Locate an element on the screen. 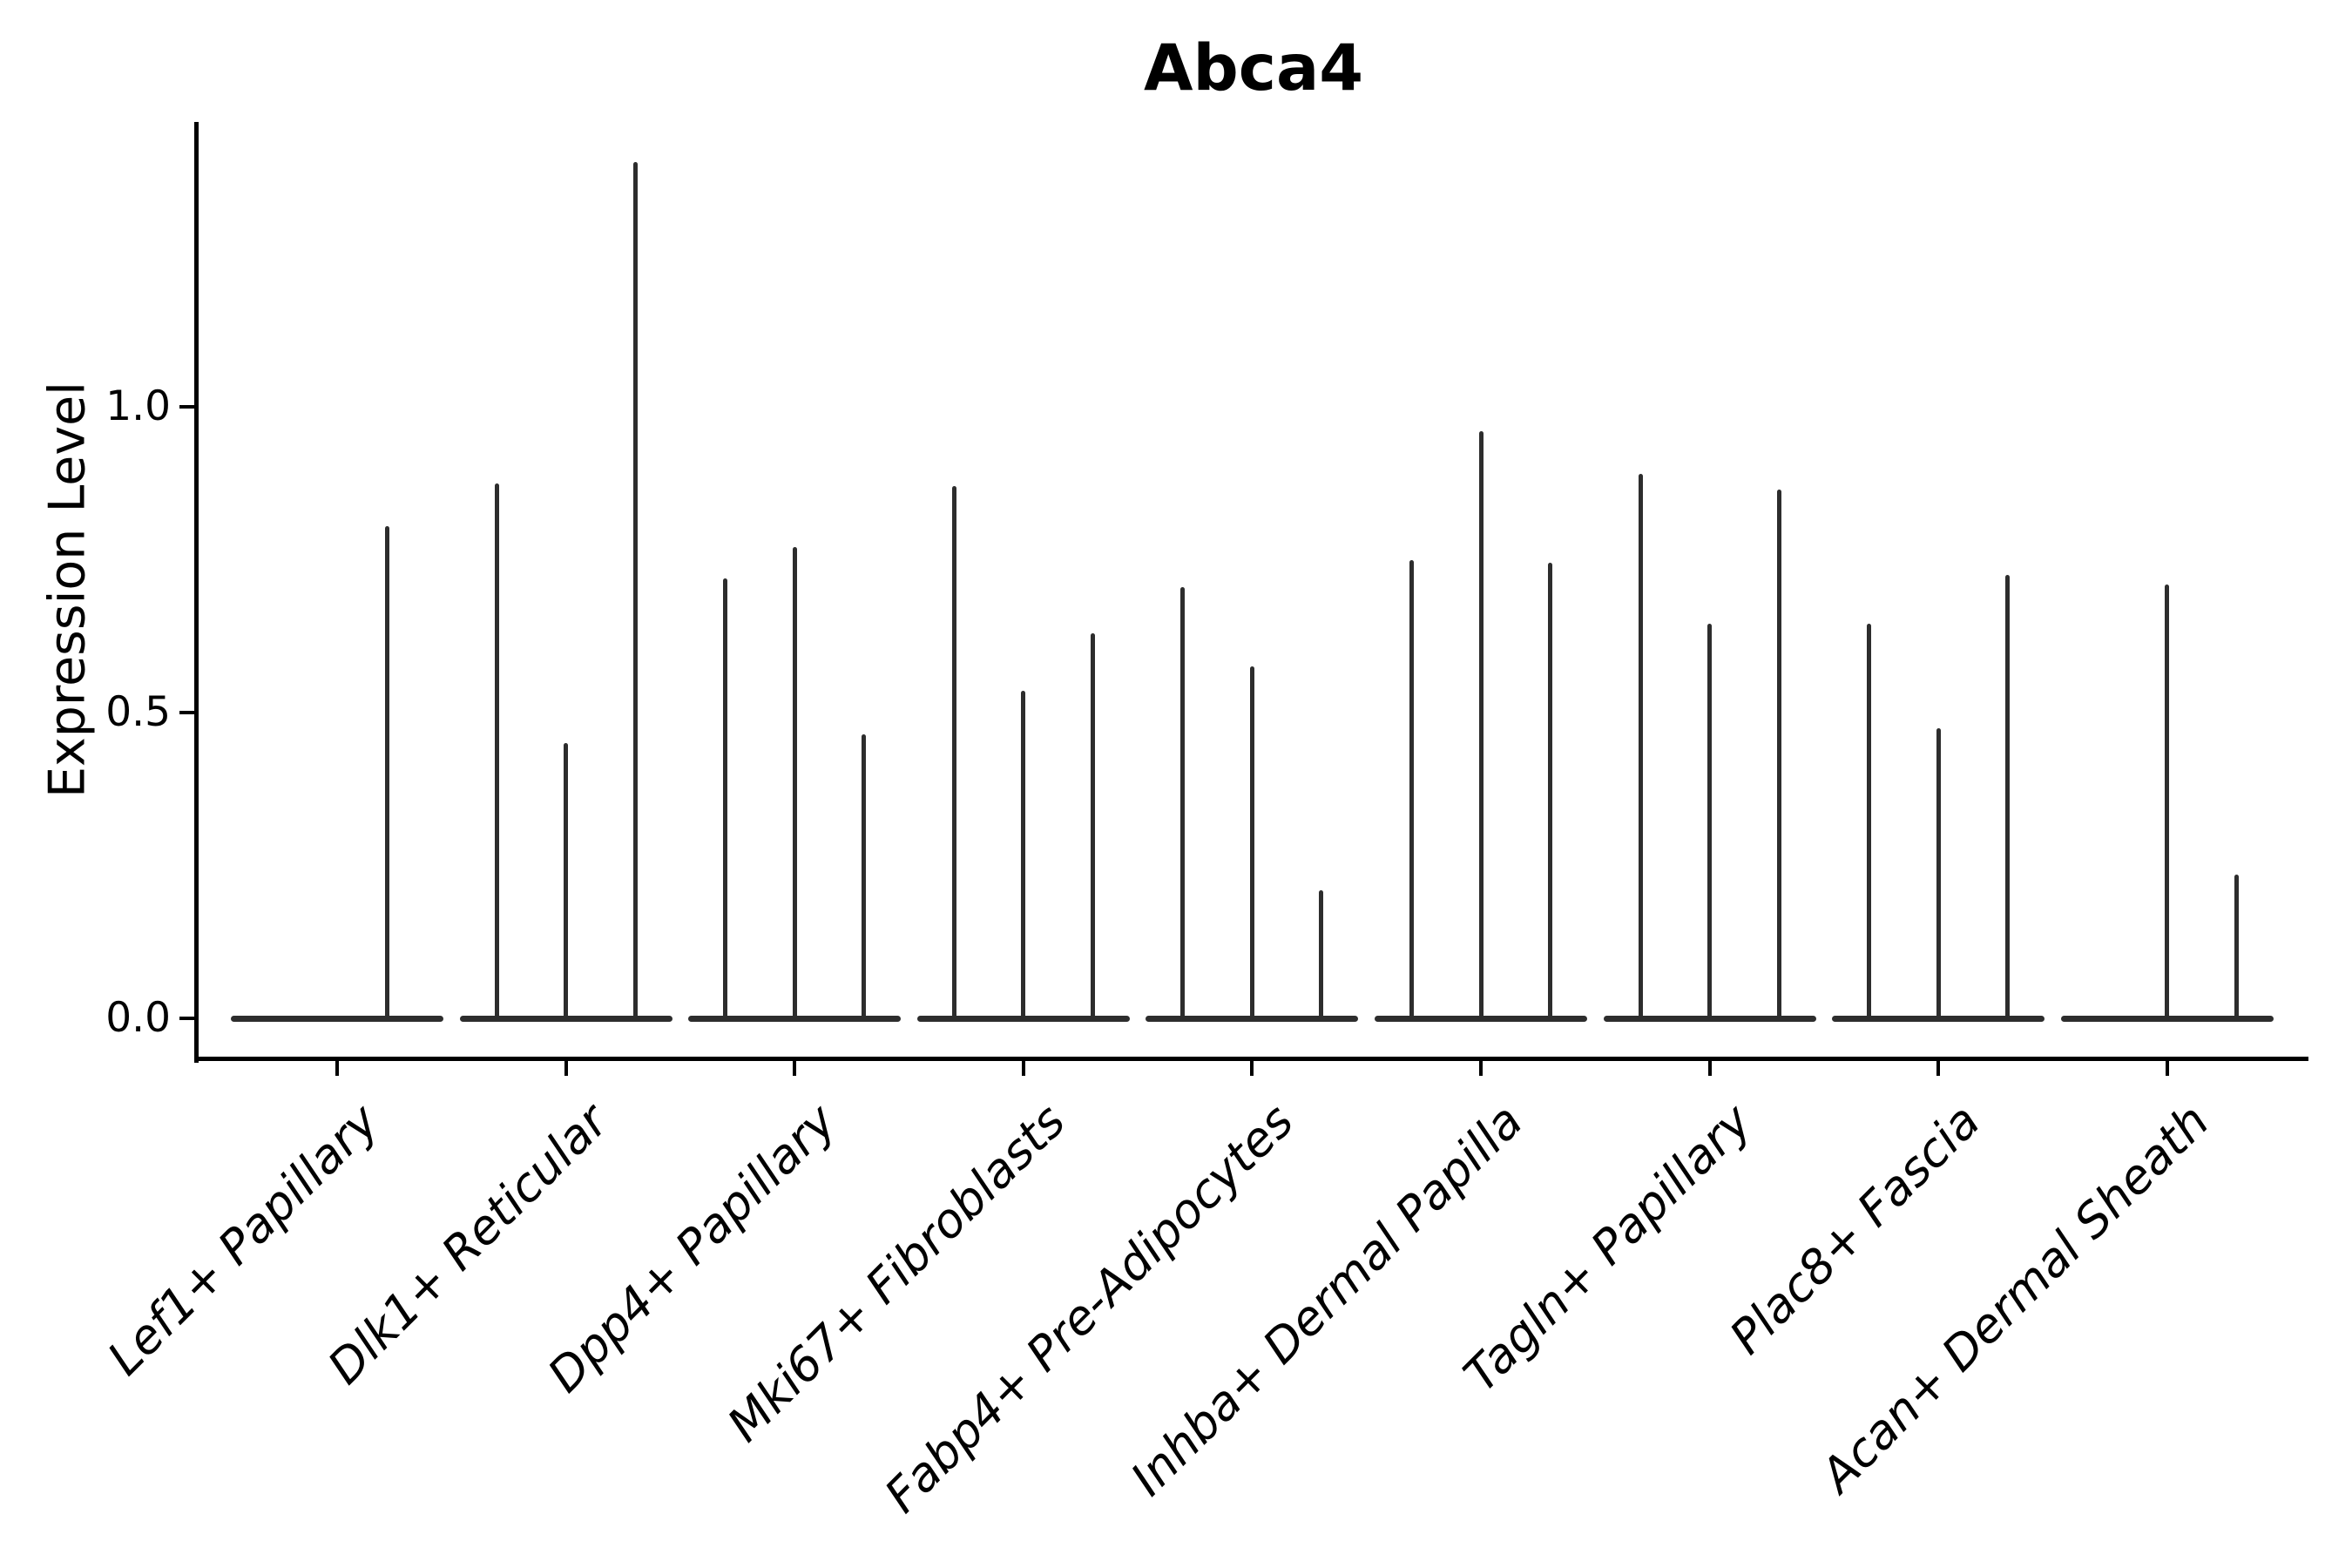 The height and width of the screenshot is (1568, 2352). y-tick-label: 0.5 is located at coordinates (138, 712).